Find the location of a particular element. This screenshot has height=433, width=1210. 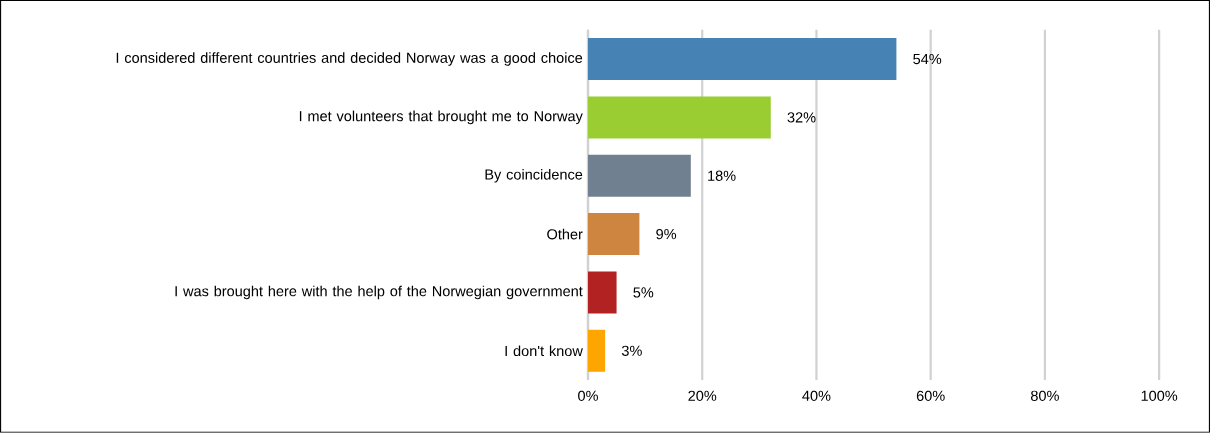

x-tick-label: 20% is located at coordinates (702, 396).